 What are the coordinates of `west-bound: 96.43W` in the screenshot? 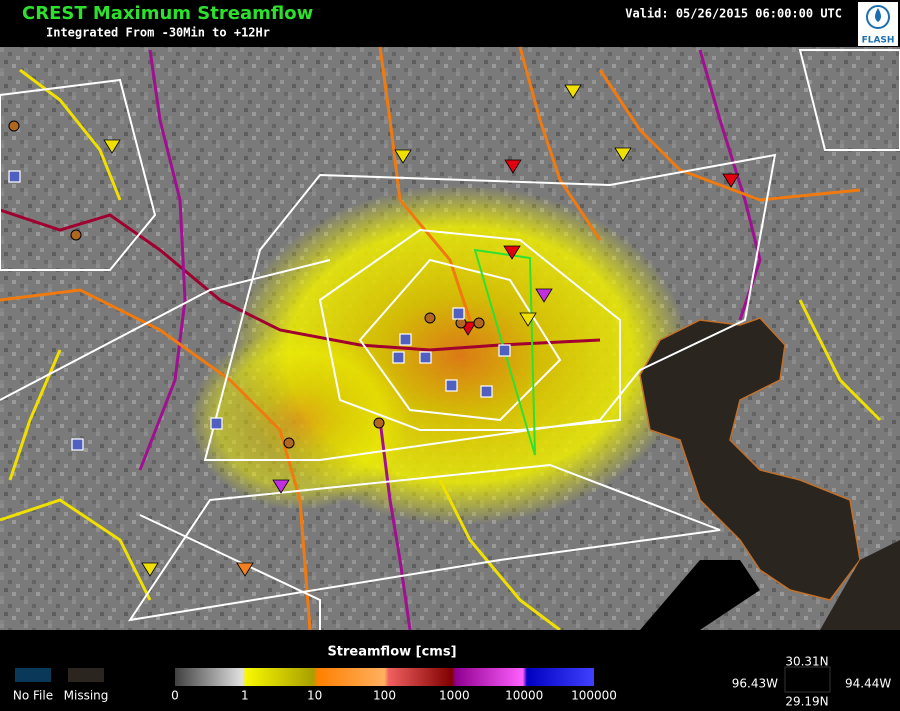 It's located at (755, 684).